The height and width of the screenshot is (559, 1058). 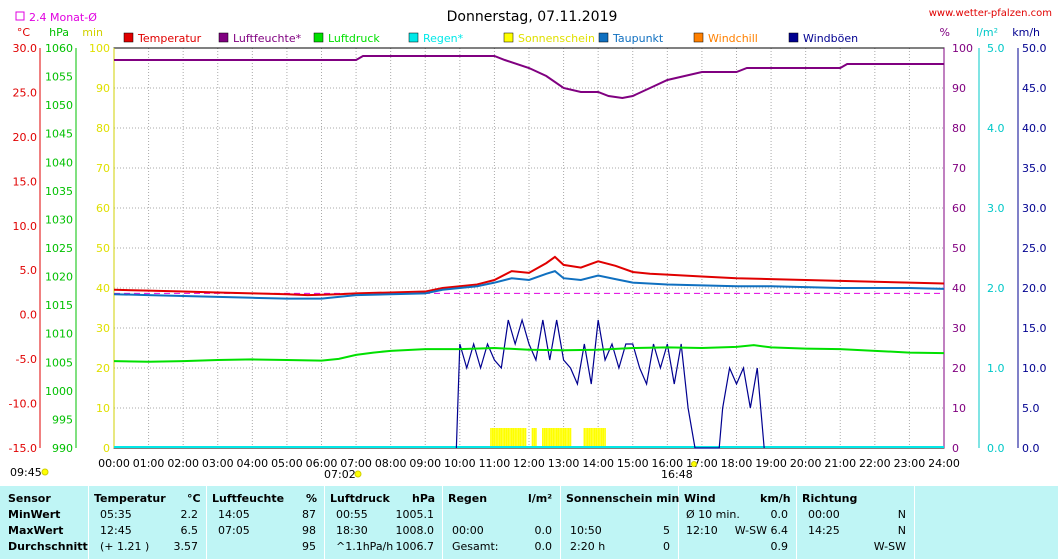 What do you see at coordinates (996, 448) in the screenshot?
I see `rain-axis-tick-5: 0.0` at bounding box center [996, 448].